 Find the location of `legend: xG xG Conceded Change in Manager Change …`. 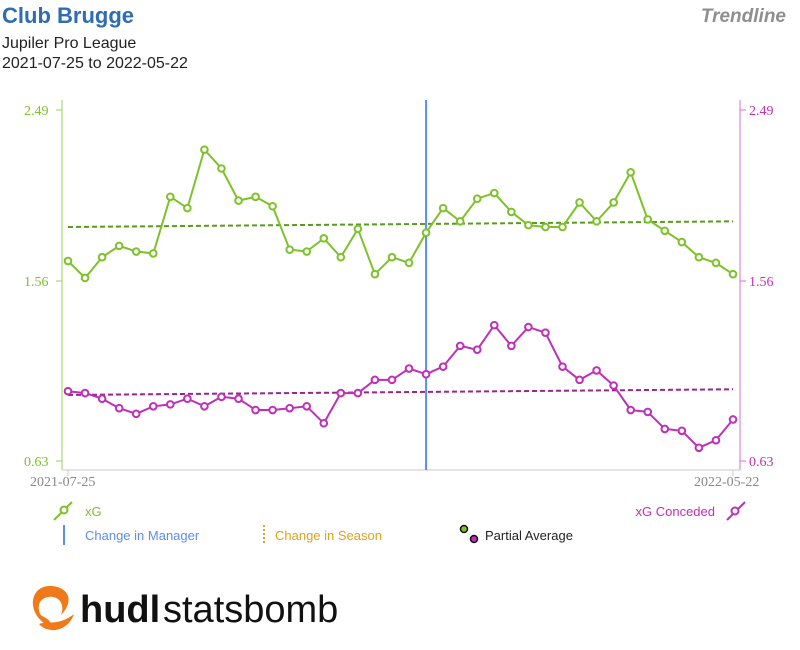

legend: xG xG Conceded Change in Manager Change … is located at coordinates (399, 523).